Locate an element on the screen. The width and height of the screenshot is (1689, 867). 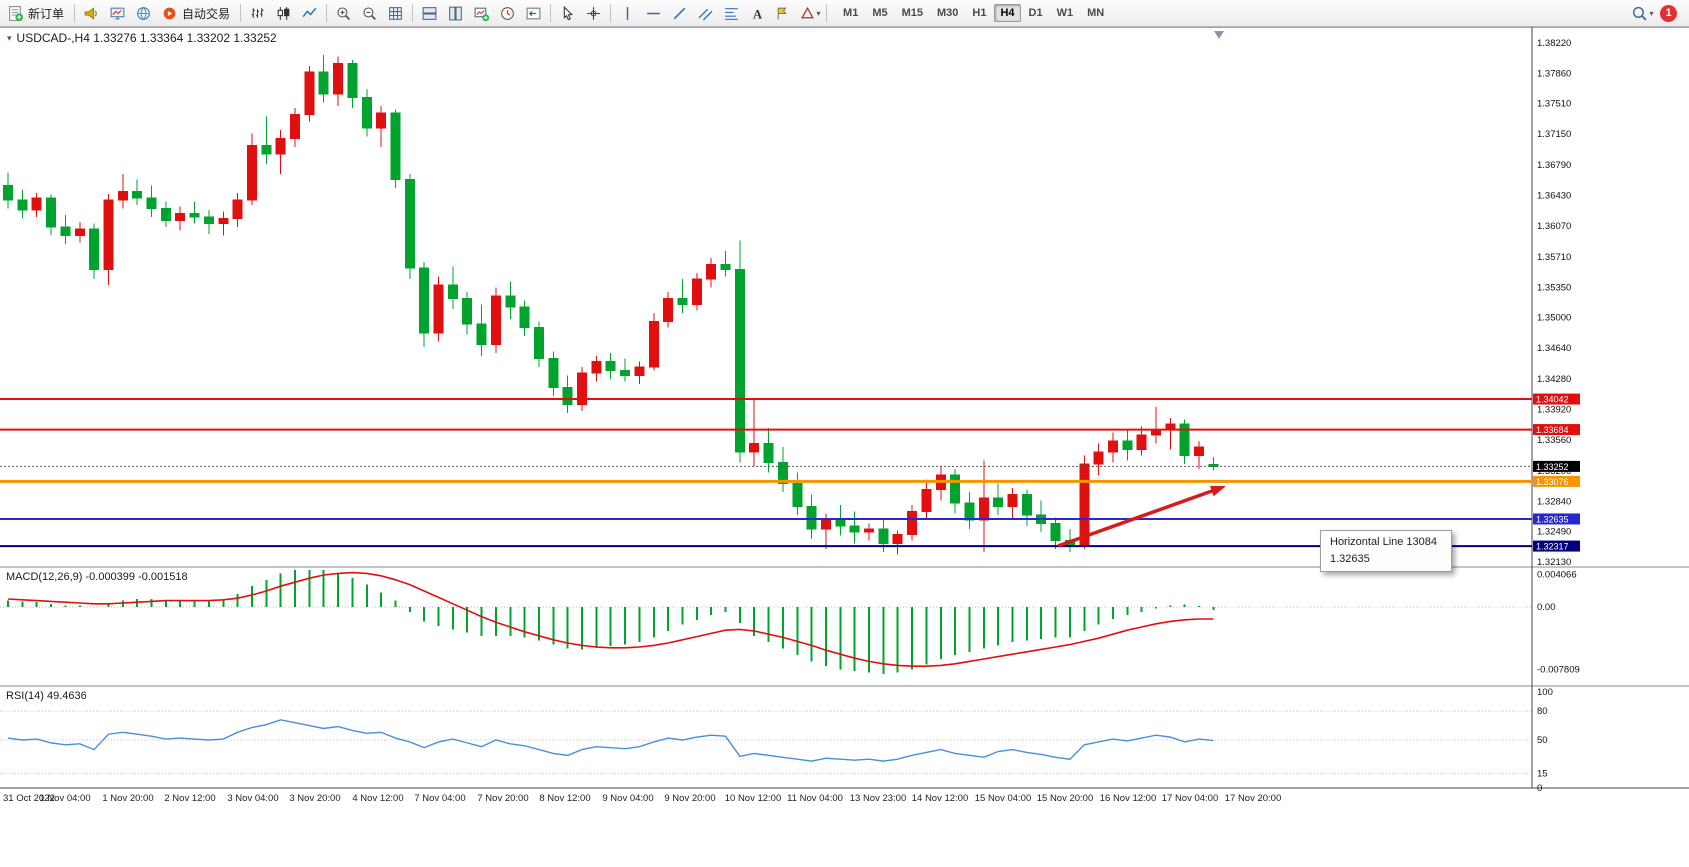
search-button: ▾ is located at coordinates (1642, 13).